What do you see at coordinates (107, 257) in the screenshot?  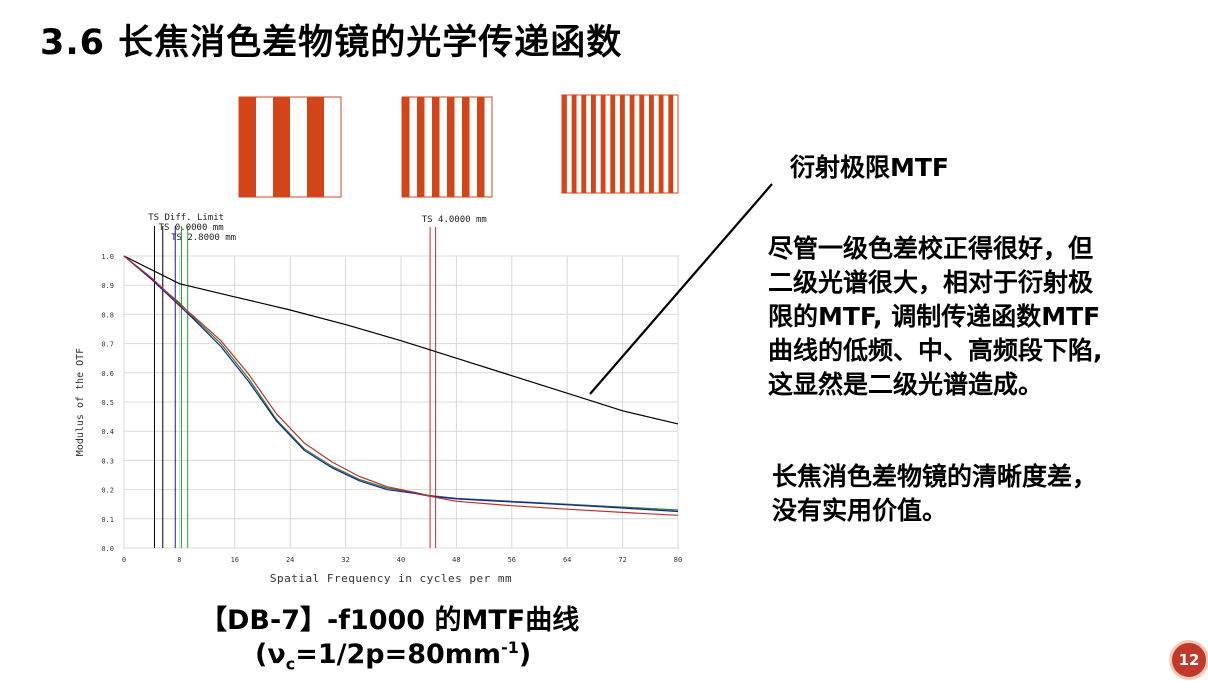 I see `y-tick-label: 1.0` at bounding box center [107, 257].